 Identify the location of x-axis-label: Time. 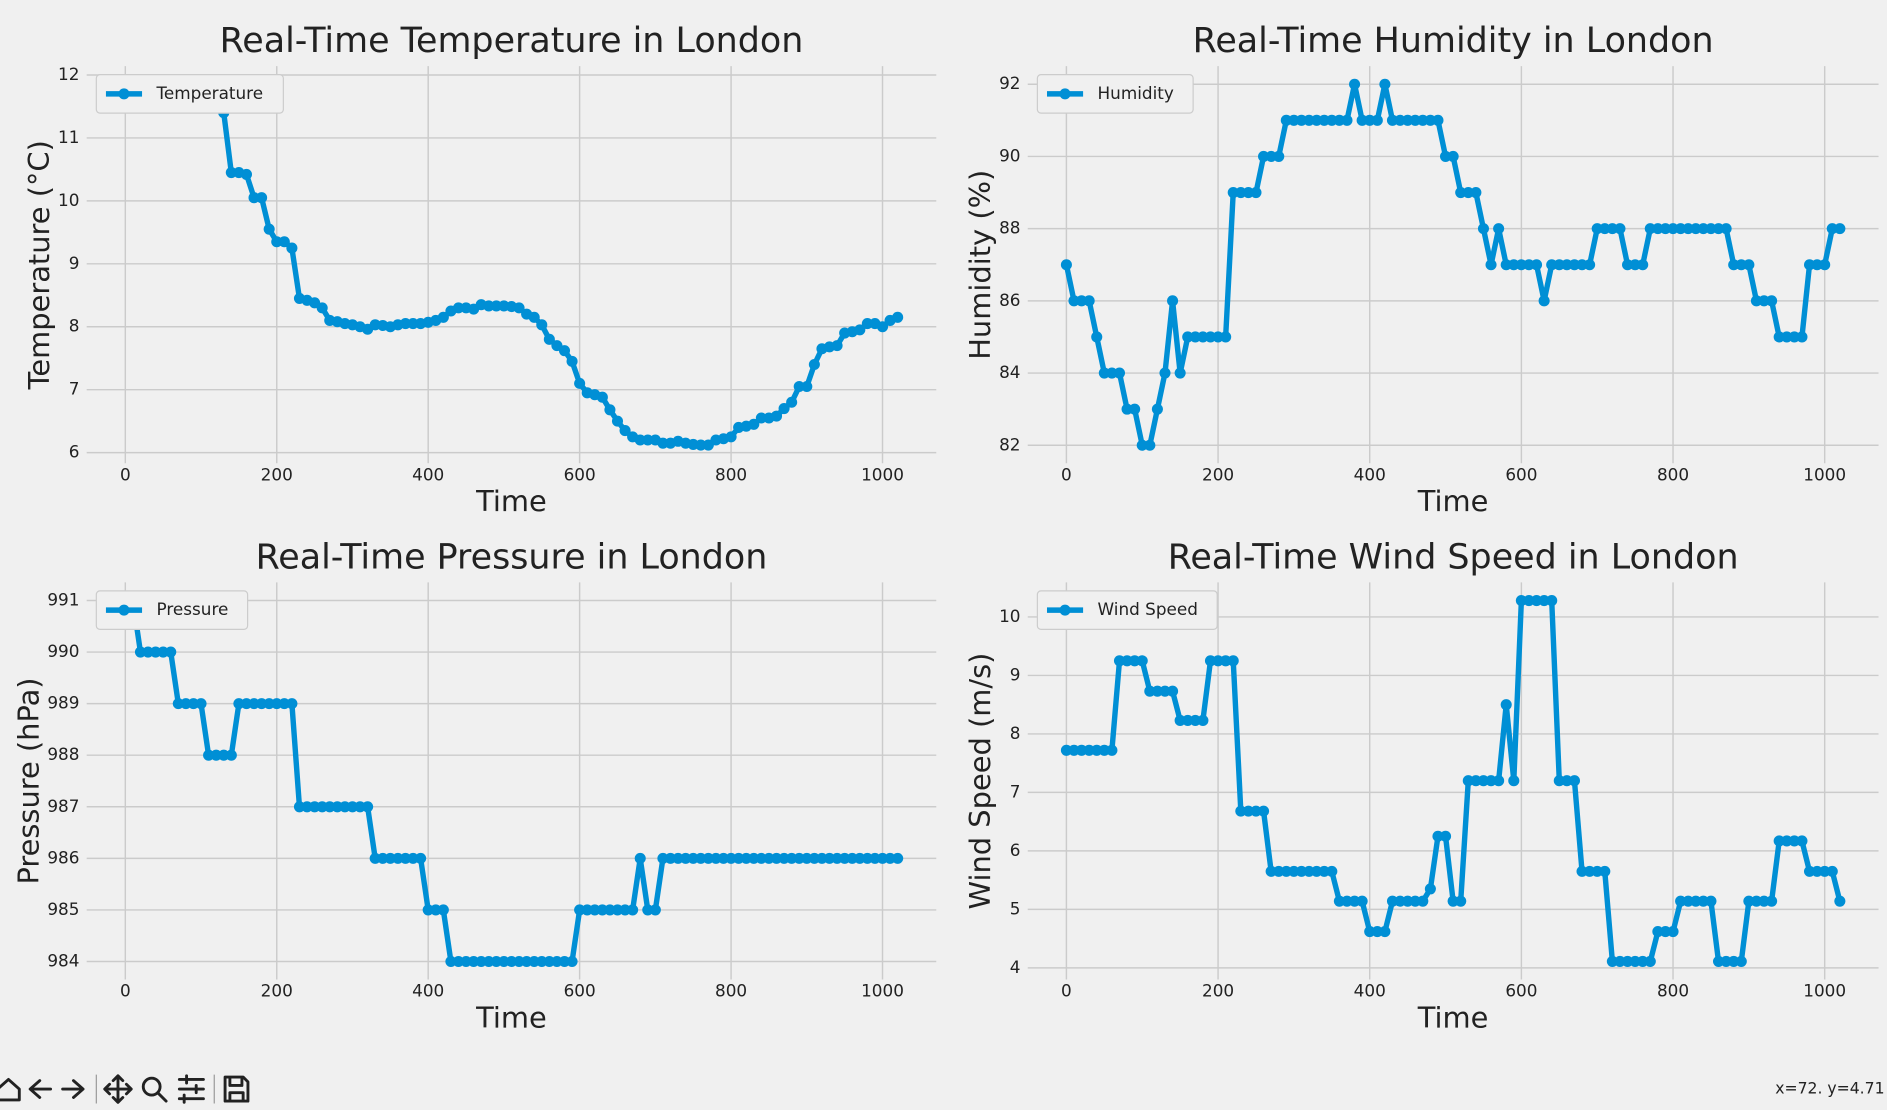
(1453, 501).